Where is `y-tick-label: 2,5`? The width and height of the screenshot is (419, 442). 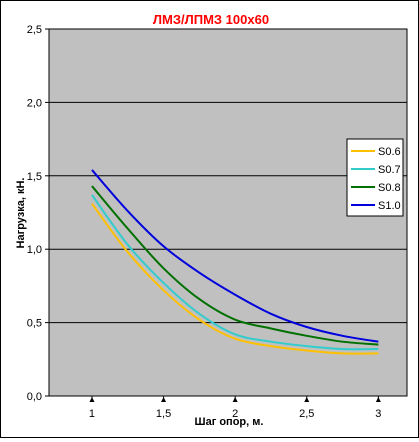 y-tick-label: 2,5 is located at coordinates (34, 30).